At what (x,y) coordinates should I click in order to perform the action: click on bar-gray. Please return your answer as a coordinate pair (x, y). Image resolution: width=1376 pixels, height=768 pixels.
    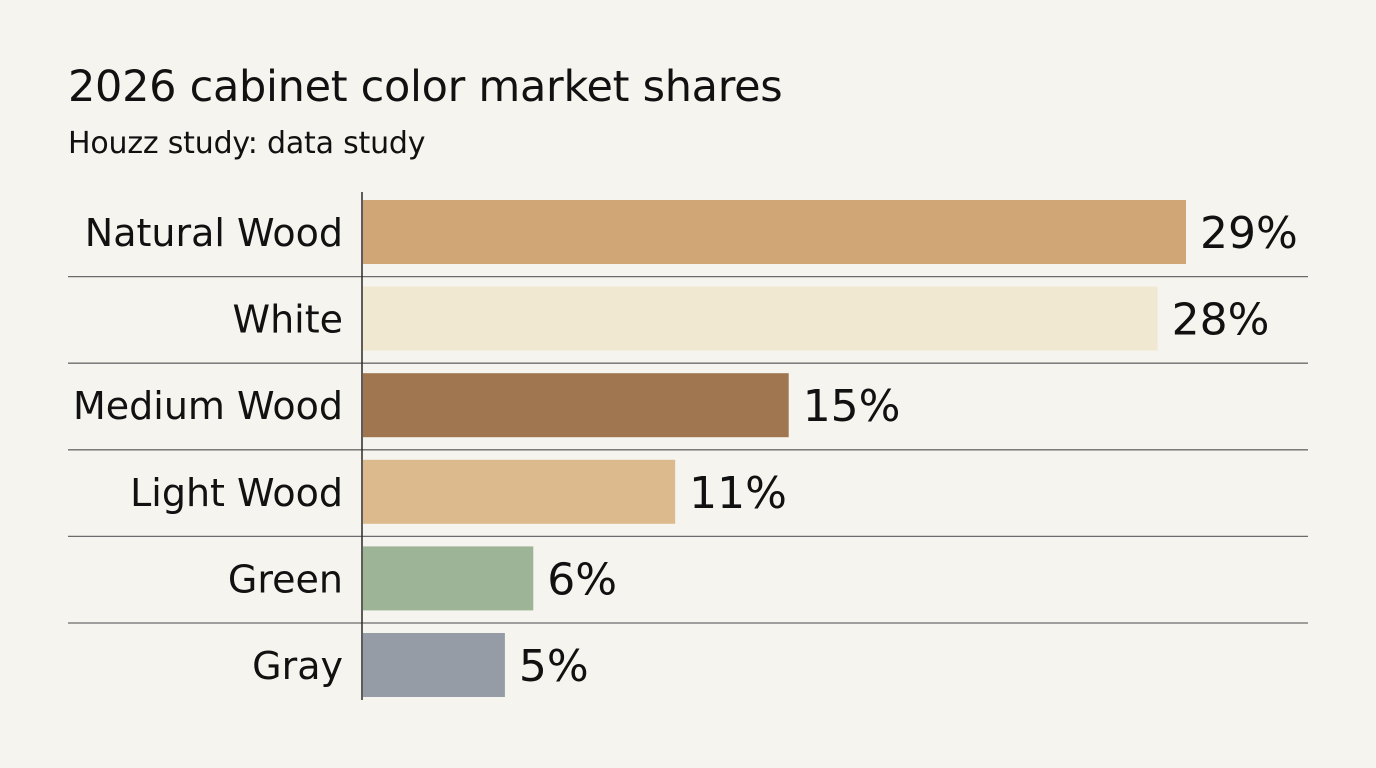
    Looking at the image, I should click on (434, 665).